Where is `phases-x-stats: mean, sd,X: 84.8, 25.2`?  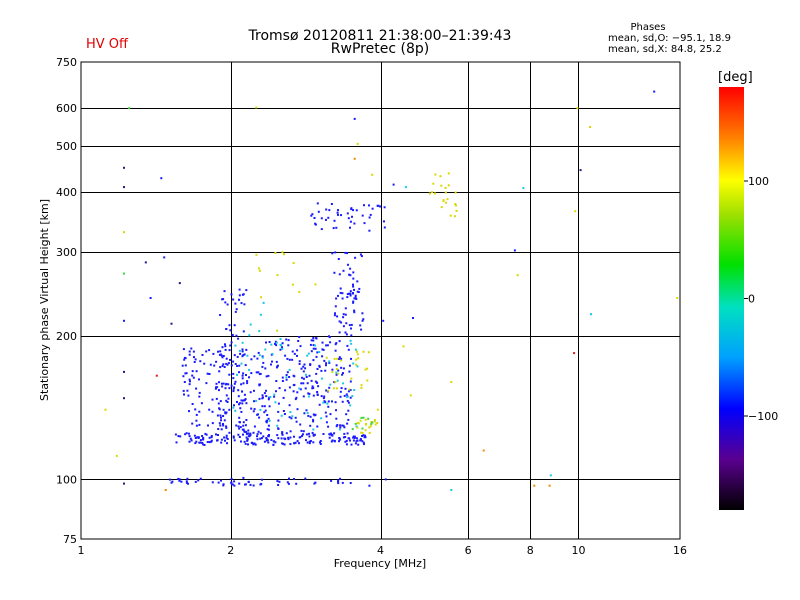 phases-x-stats: mean, sd,X: 84.8, 25.2 is located at coordinates (665, 49).